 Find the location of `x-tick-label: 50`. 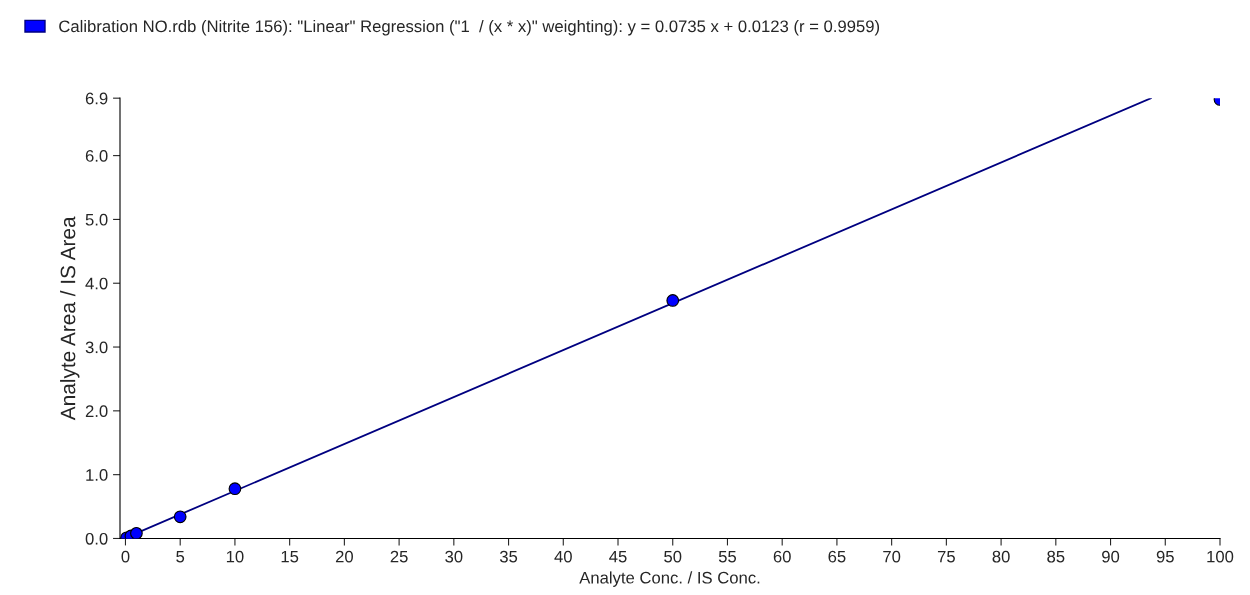

x-tick-label: 50 is located at coordinates (673, 556).